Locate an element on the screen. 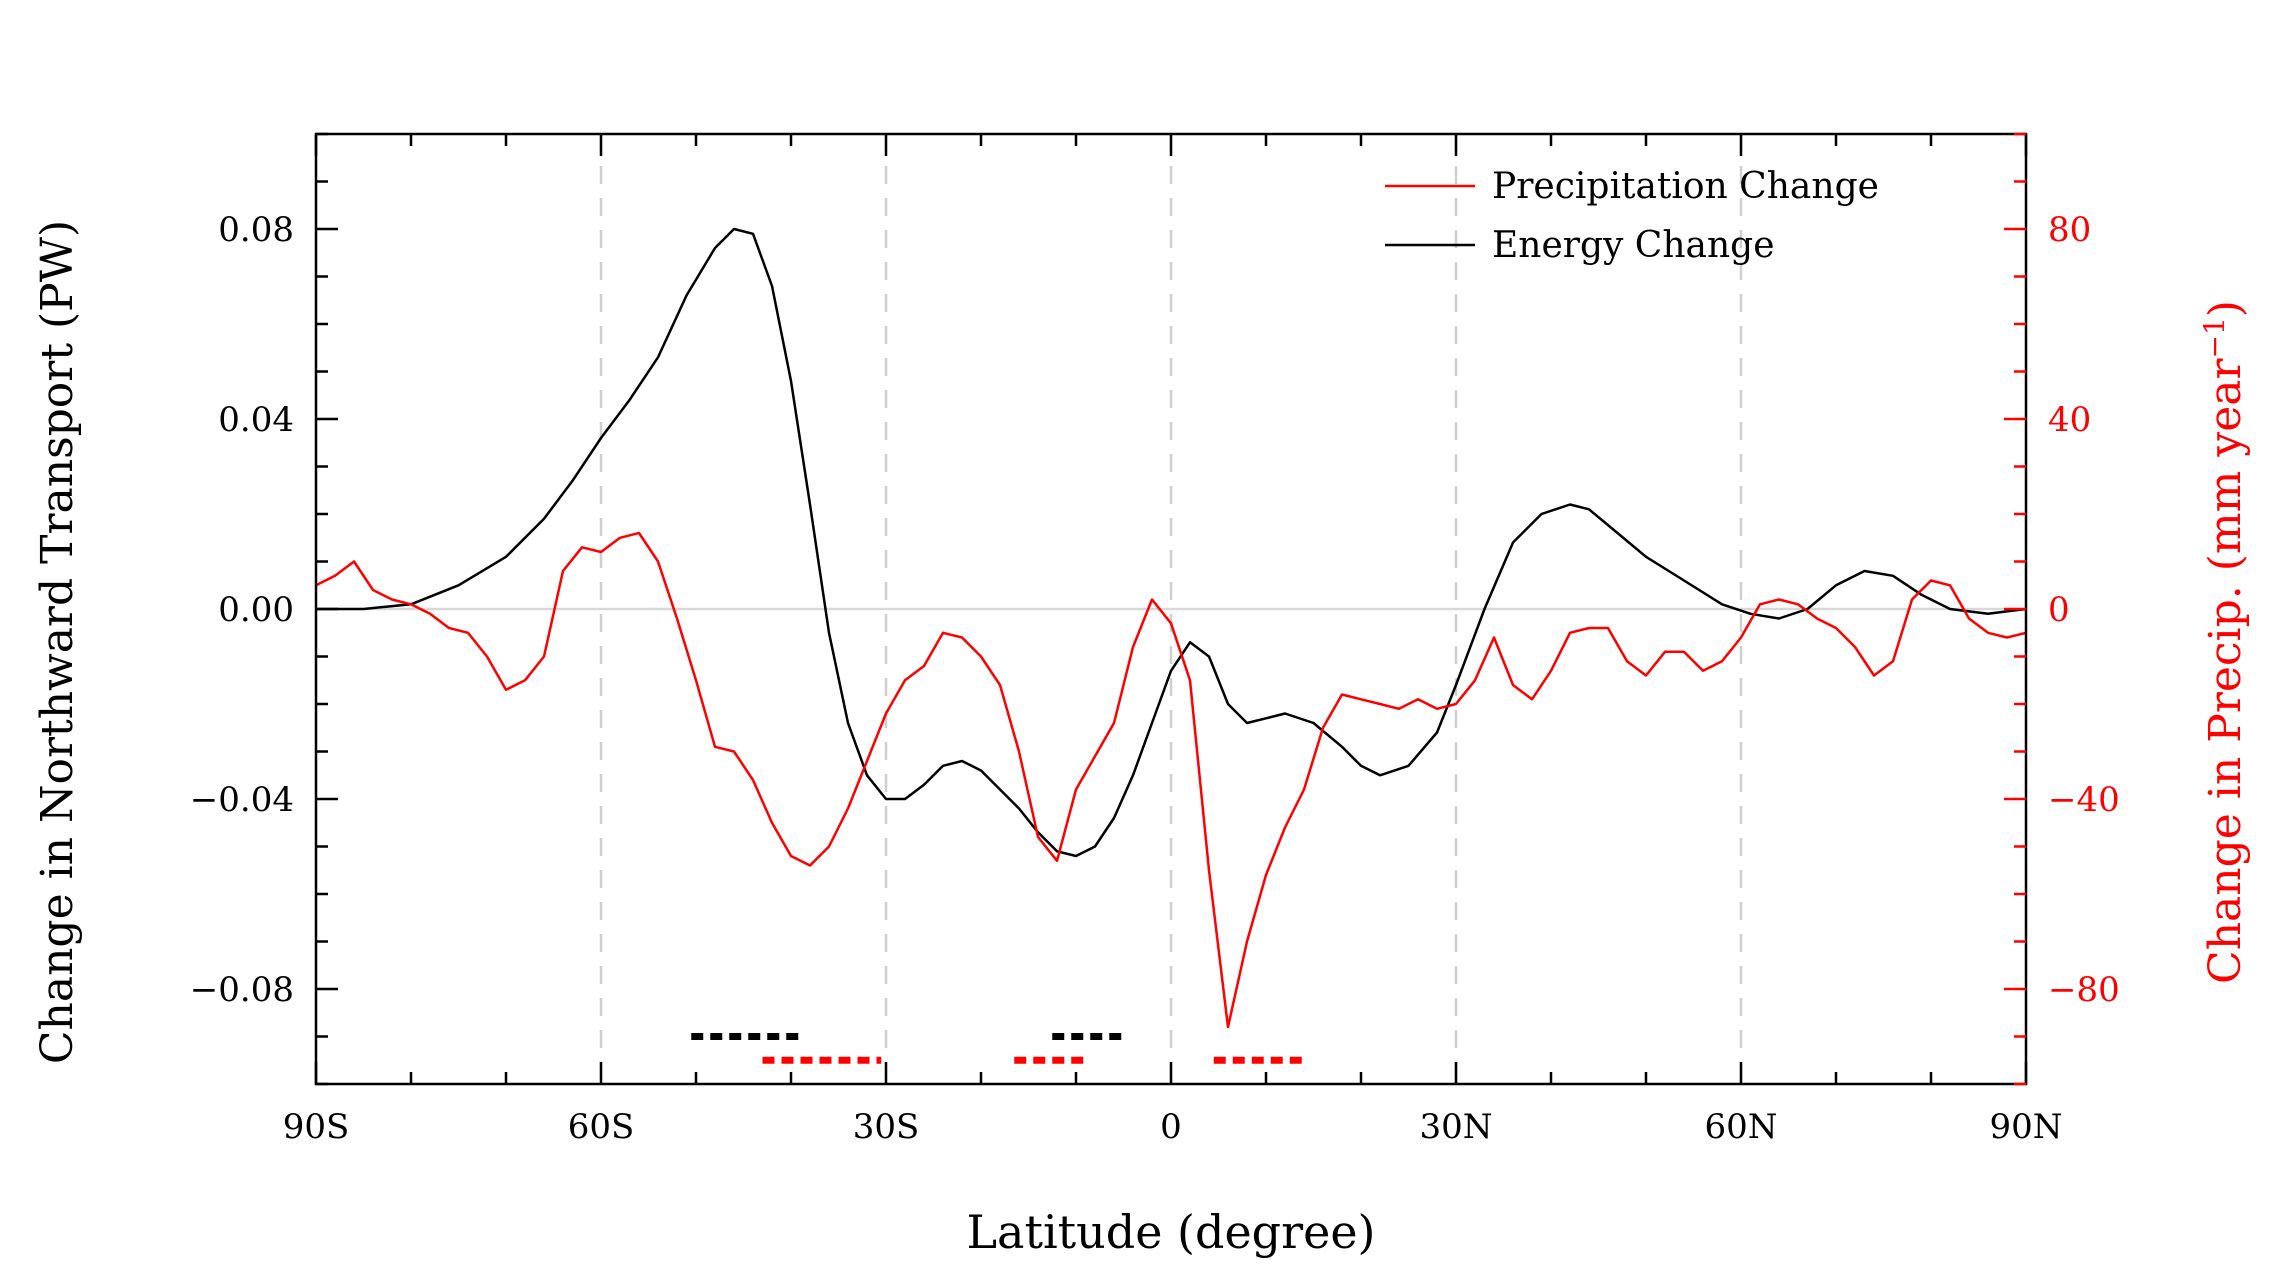  x-axis-title: Latitude (degree) is located at coordinates (1170, 1232).